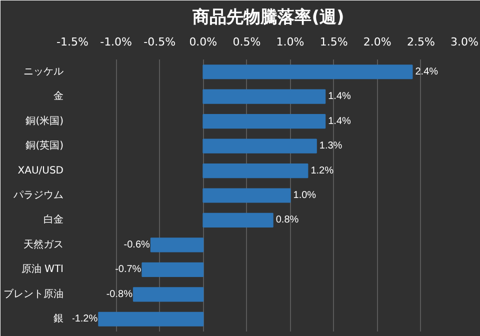  I want to click on x-tick-label: -1.5%, so click(72, 42).